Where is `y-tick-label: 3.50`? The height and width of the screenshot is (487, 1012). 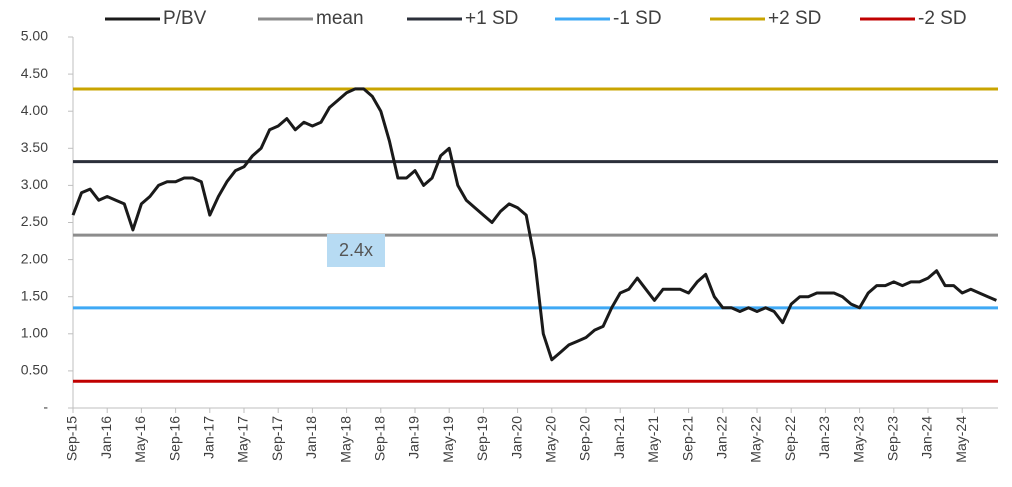
y-tick-label: 3.50 is located at coordinates (34, 147).